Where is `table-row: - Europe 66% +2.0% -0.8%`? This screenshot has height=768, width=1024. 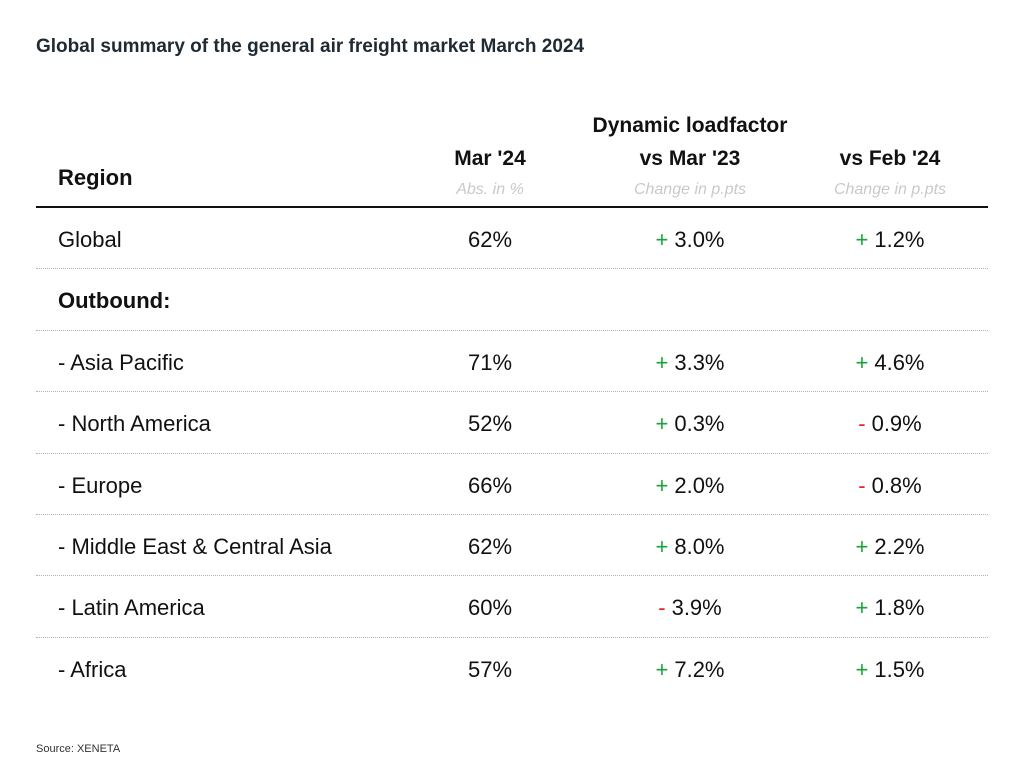
table-row: - Europe 66% +2.0% -0.8% is located at coordinates (512, 484).